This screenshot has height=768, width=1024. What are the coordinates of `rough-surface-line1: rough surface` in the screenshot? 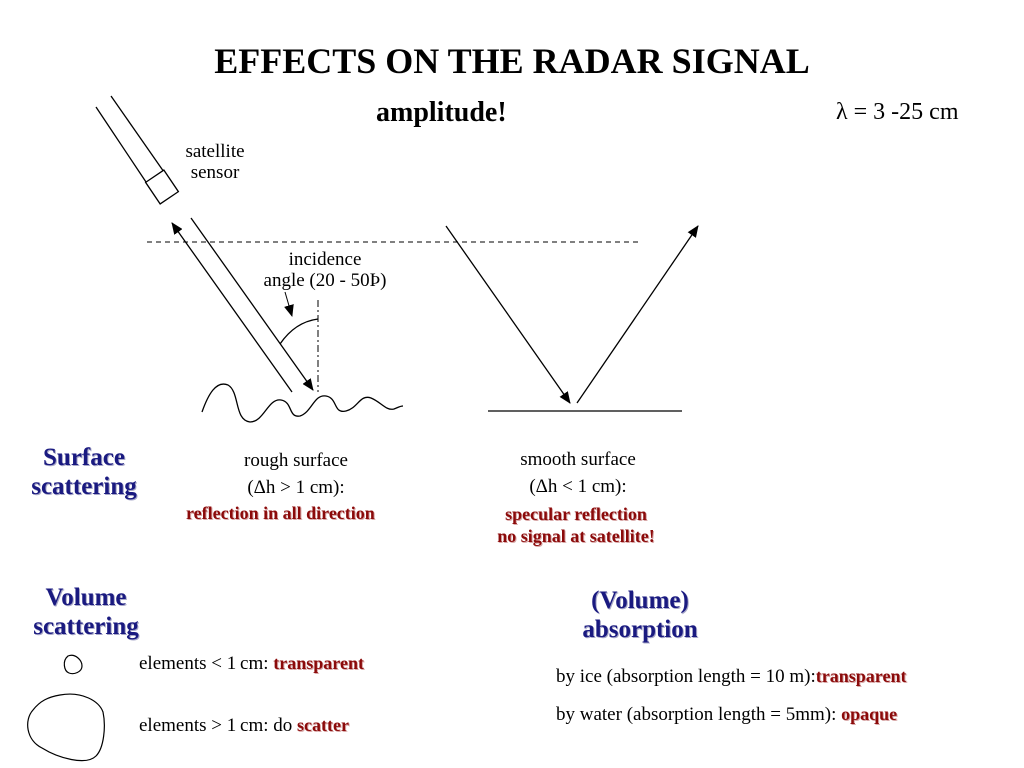 It's located at (296, 460).